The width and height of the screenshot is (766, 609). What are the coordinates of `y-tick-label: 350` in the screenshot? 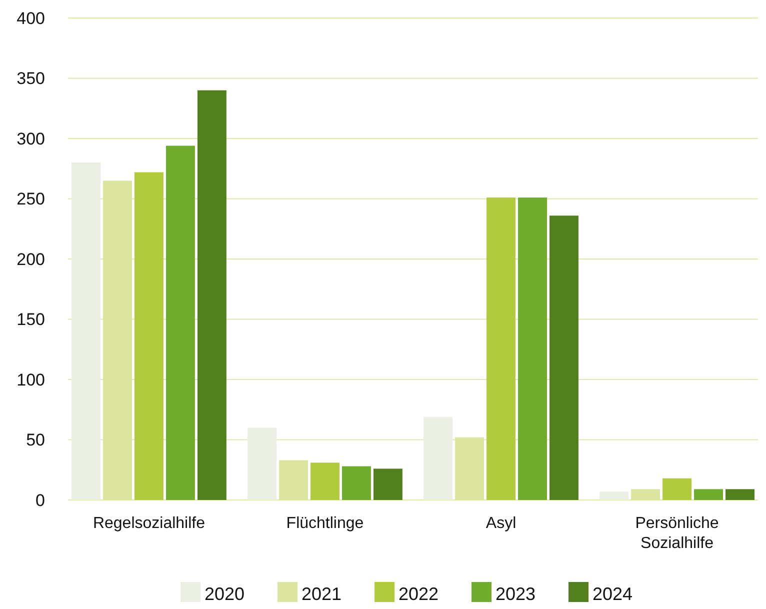 It's located at (30, 78).